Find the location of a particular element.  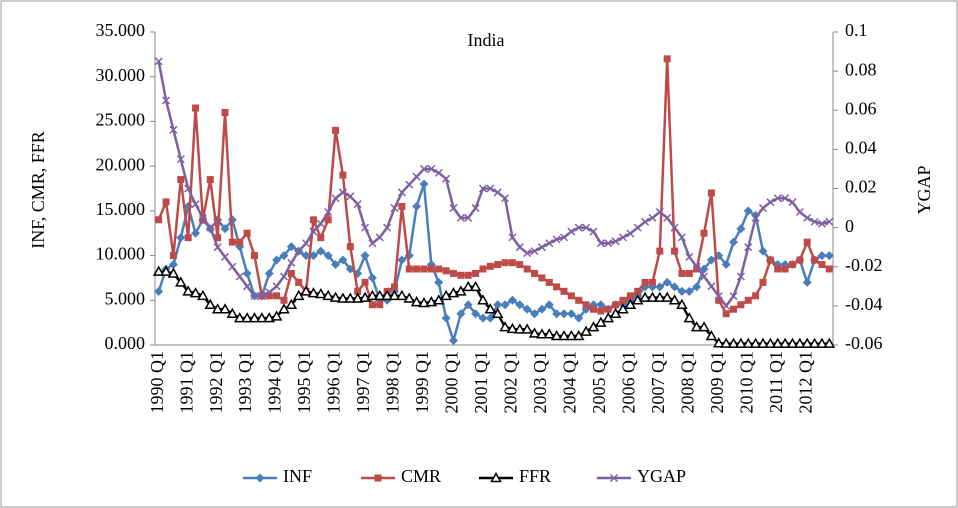

x-tick-label: 2008 Q1 is located at coordinates (687, 382).